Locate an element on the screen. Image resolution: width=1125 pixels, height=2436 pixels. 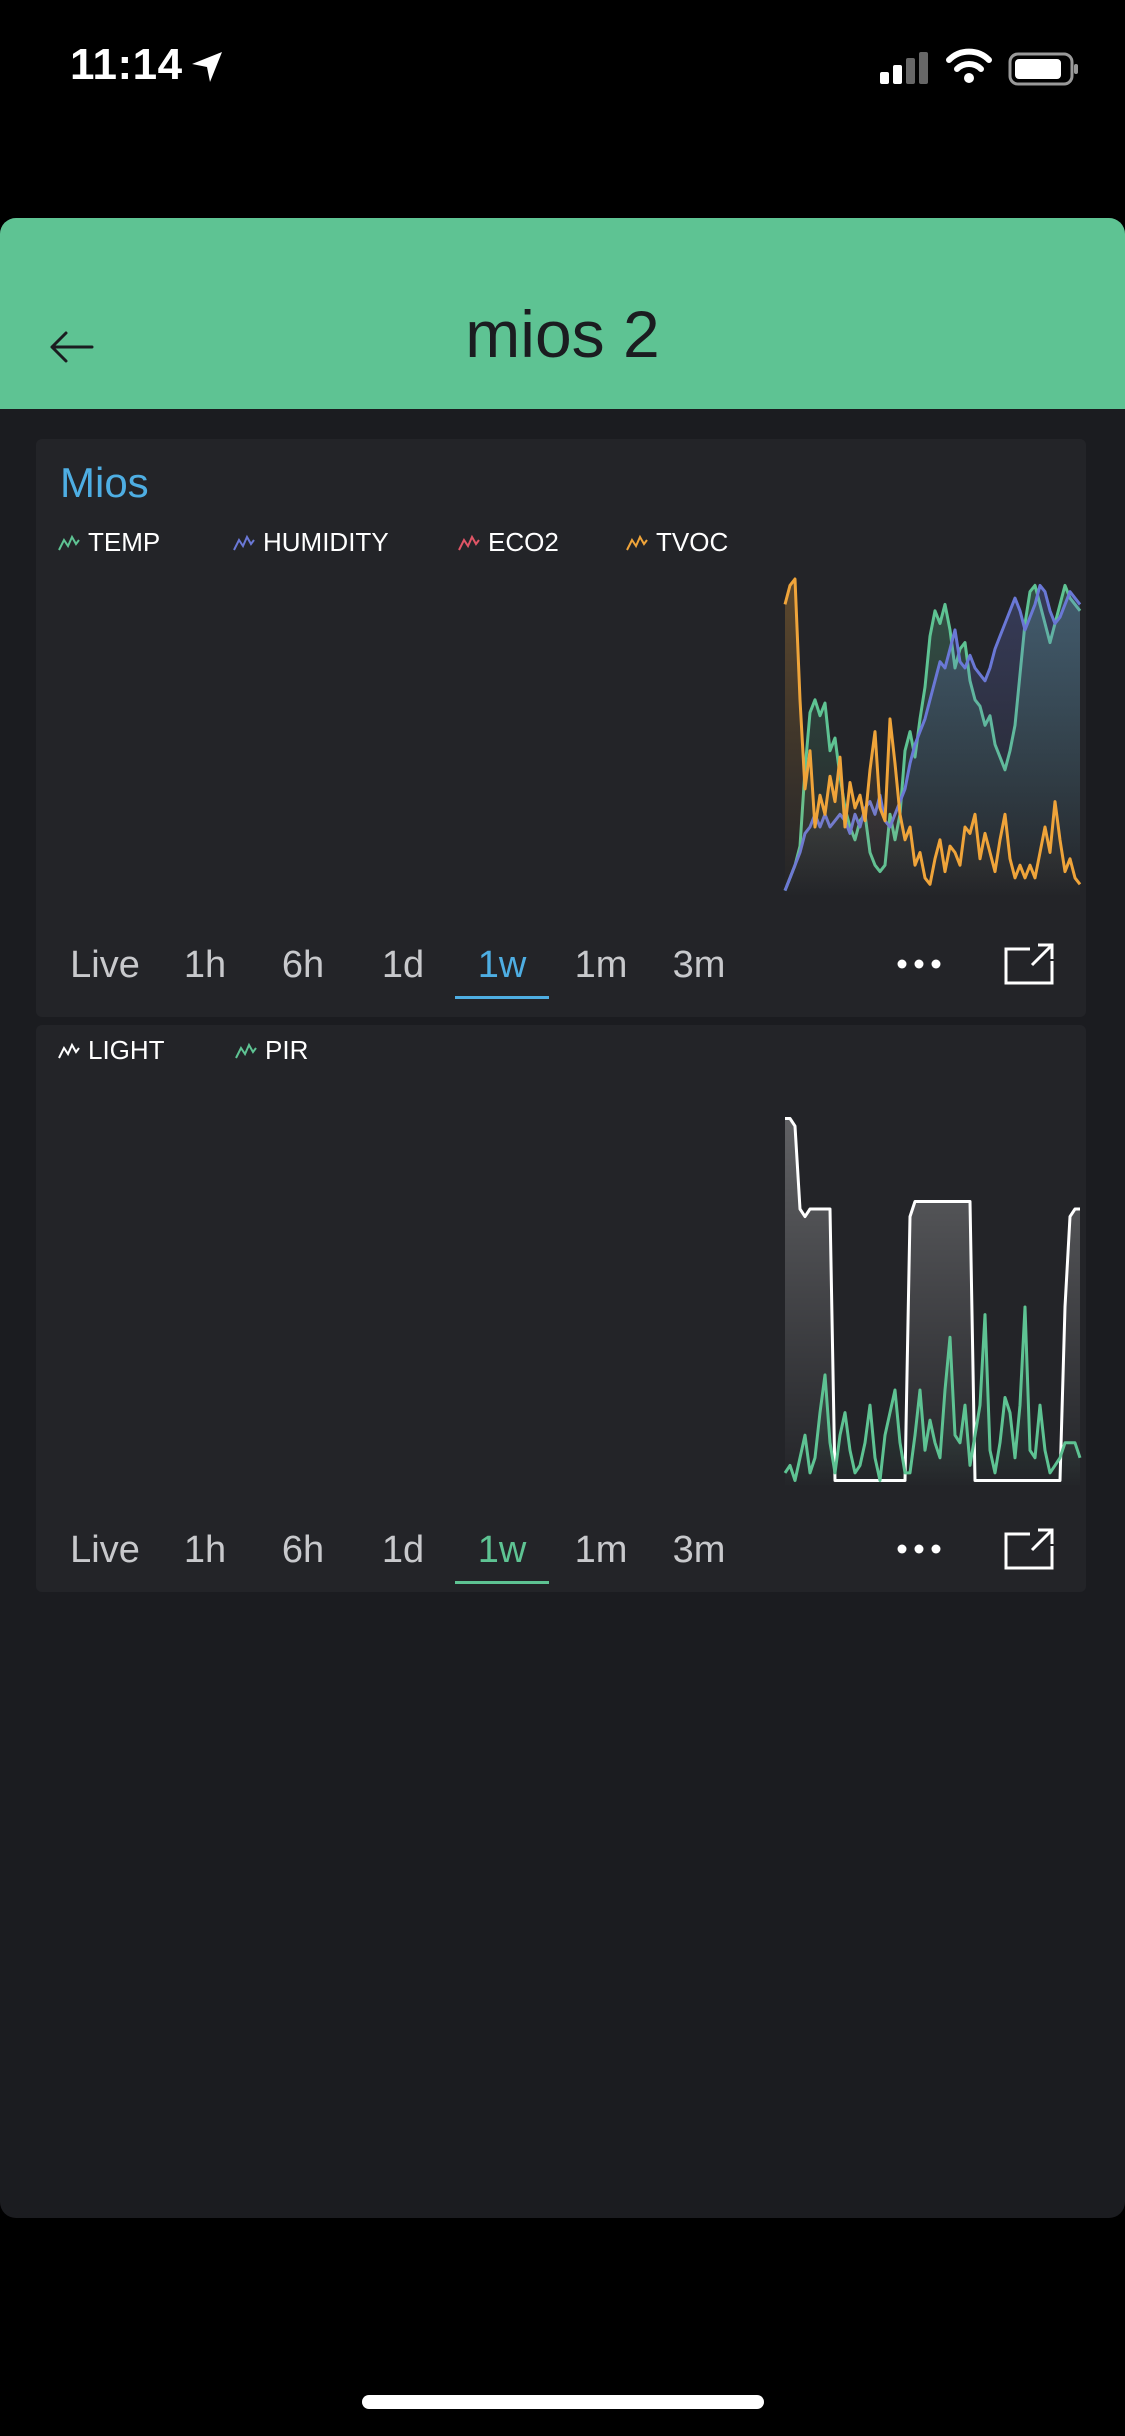
series-line-temp is located at coordinates (932, 737).